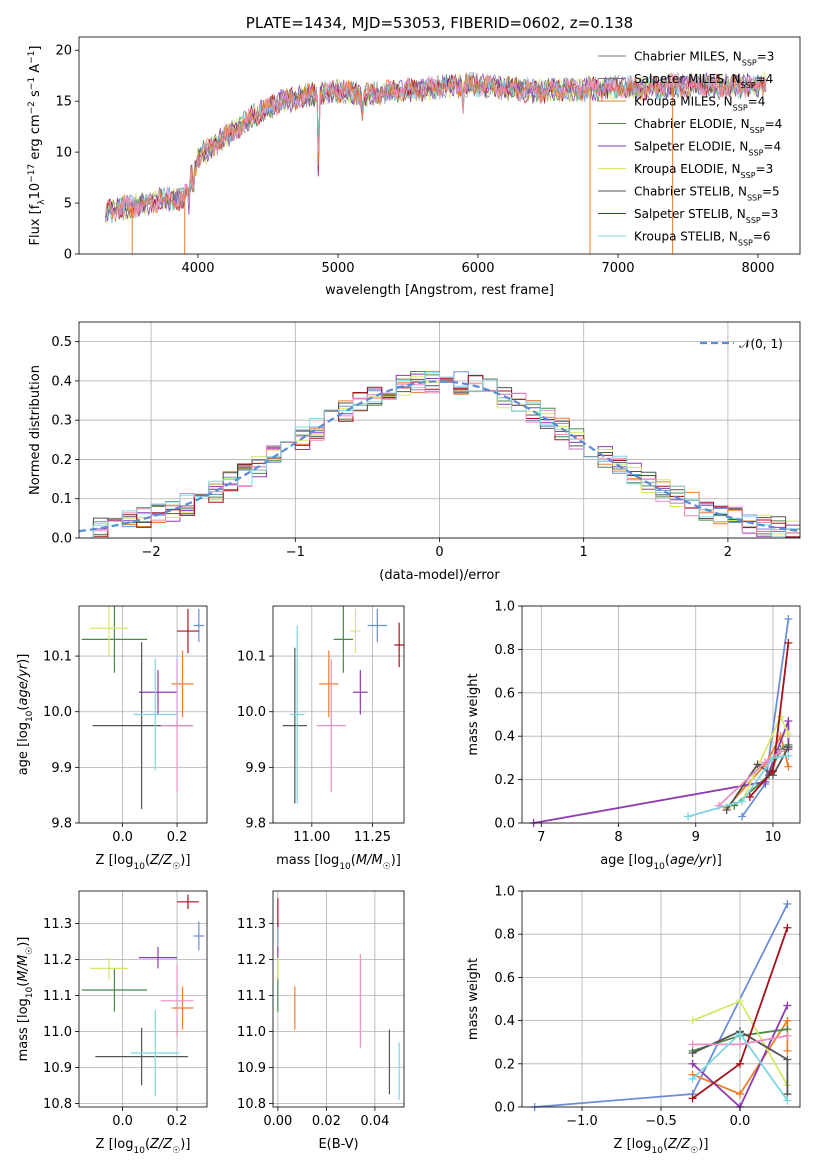 Image resolution: width=819 pixels, height=1170 pixels. What do you see at coordinates (251, 1104) in the screenshot?
I see `y-tick-label: 10.8` at bounding box center [251, 1104].